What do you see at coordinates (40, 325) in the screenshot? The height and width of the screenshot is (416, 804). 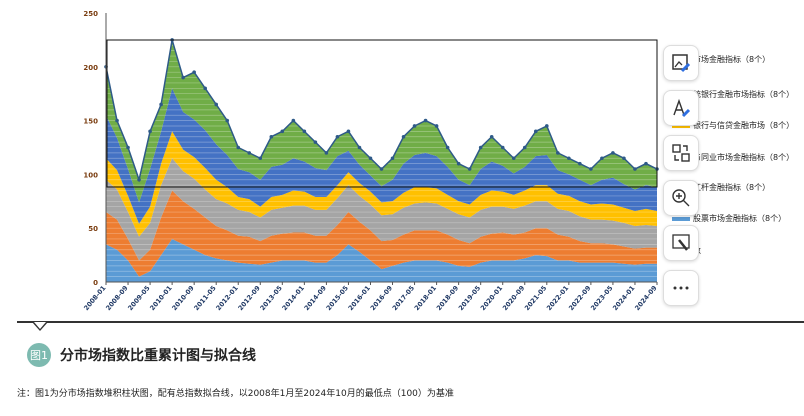 I see `divider-notch-inner` at bounding box center [40, 325].